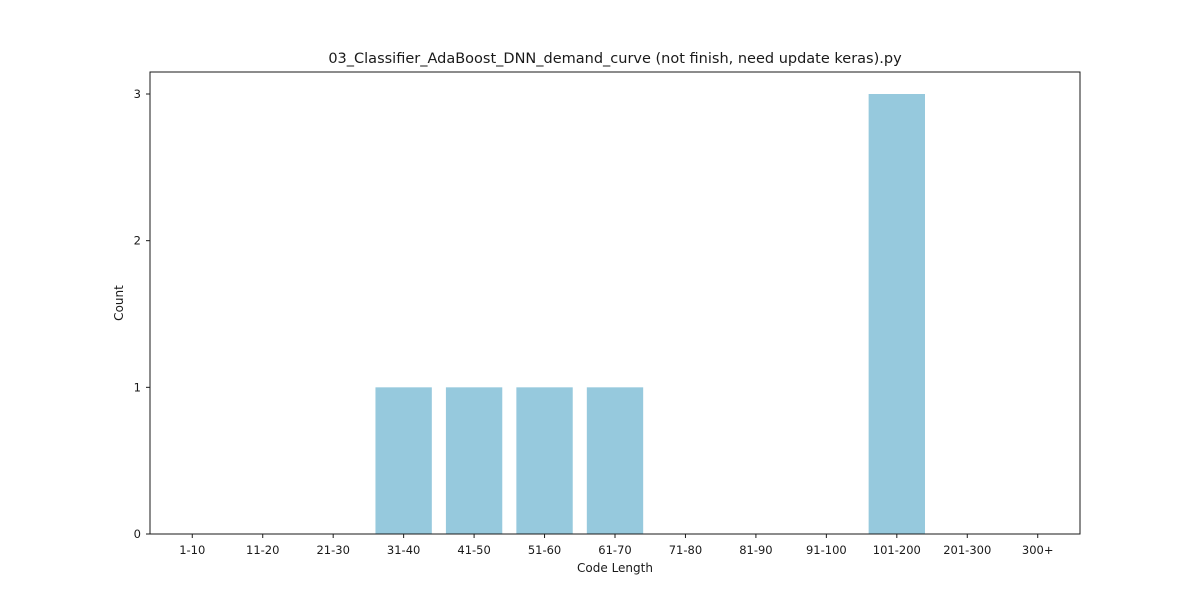  Describe the element at coordinates (755, 550) in the screenshot. I see `x-tick-label: 81-90` at that location.